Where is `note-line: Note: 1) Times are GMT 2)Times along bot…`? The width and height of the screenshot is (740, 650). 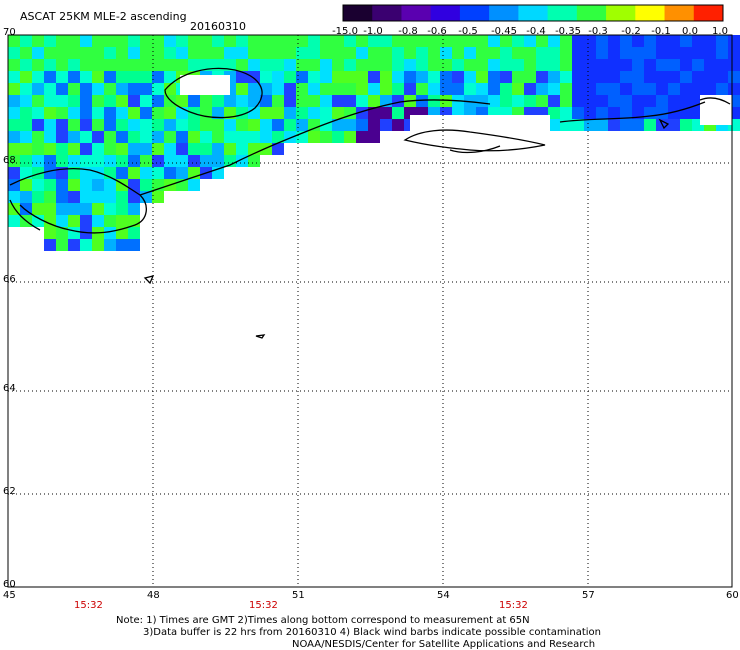
note-line: Note: 1) Times are GMT 2)Times along bot… is located at coordinates (323, 620).